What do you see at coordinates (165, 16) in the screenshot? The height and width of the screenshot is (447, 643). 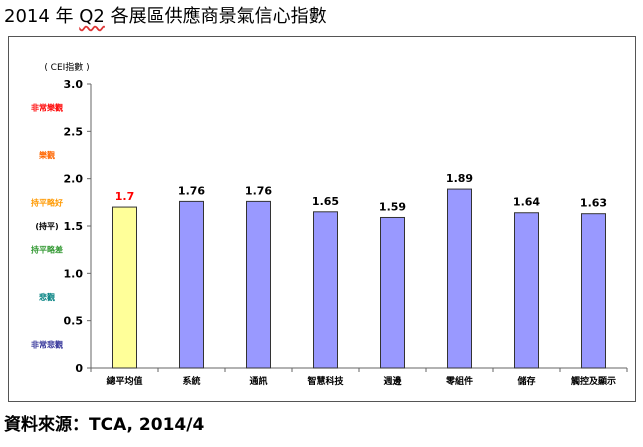 I see `page-title: 2014 年 Q2 各展區供應商景氣信心指數` at bounding box center [165, 16].